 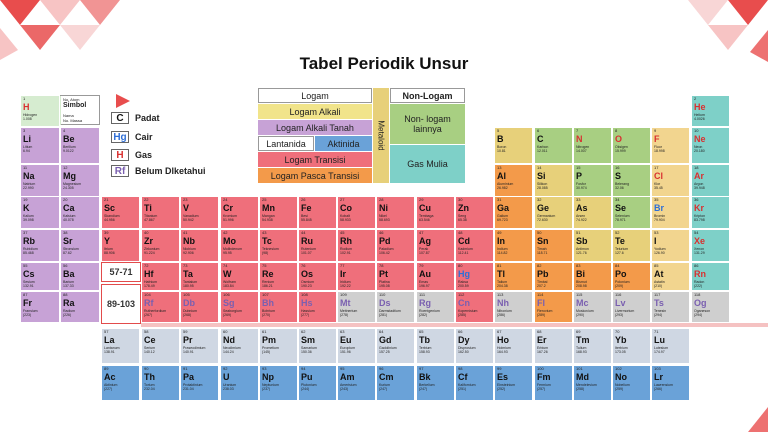 What do you see at coordinates (592, 383) in the screenshot?
I see `element-md: 101 Md Mendelevium (258)` at bounding box center [592, 383].